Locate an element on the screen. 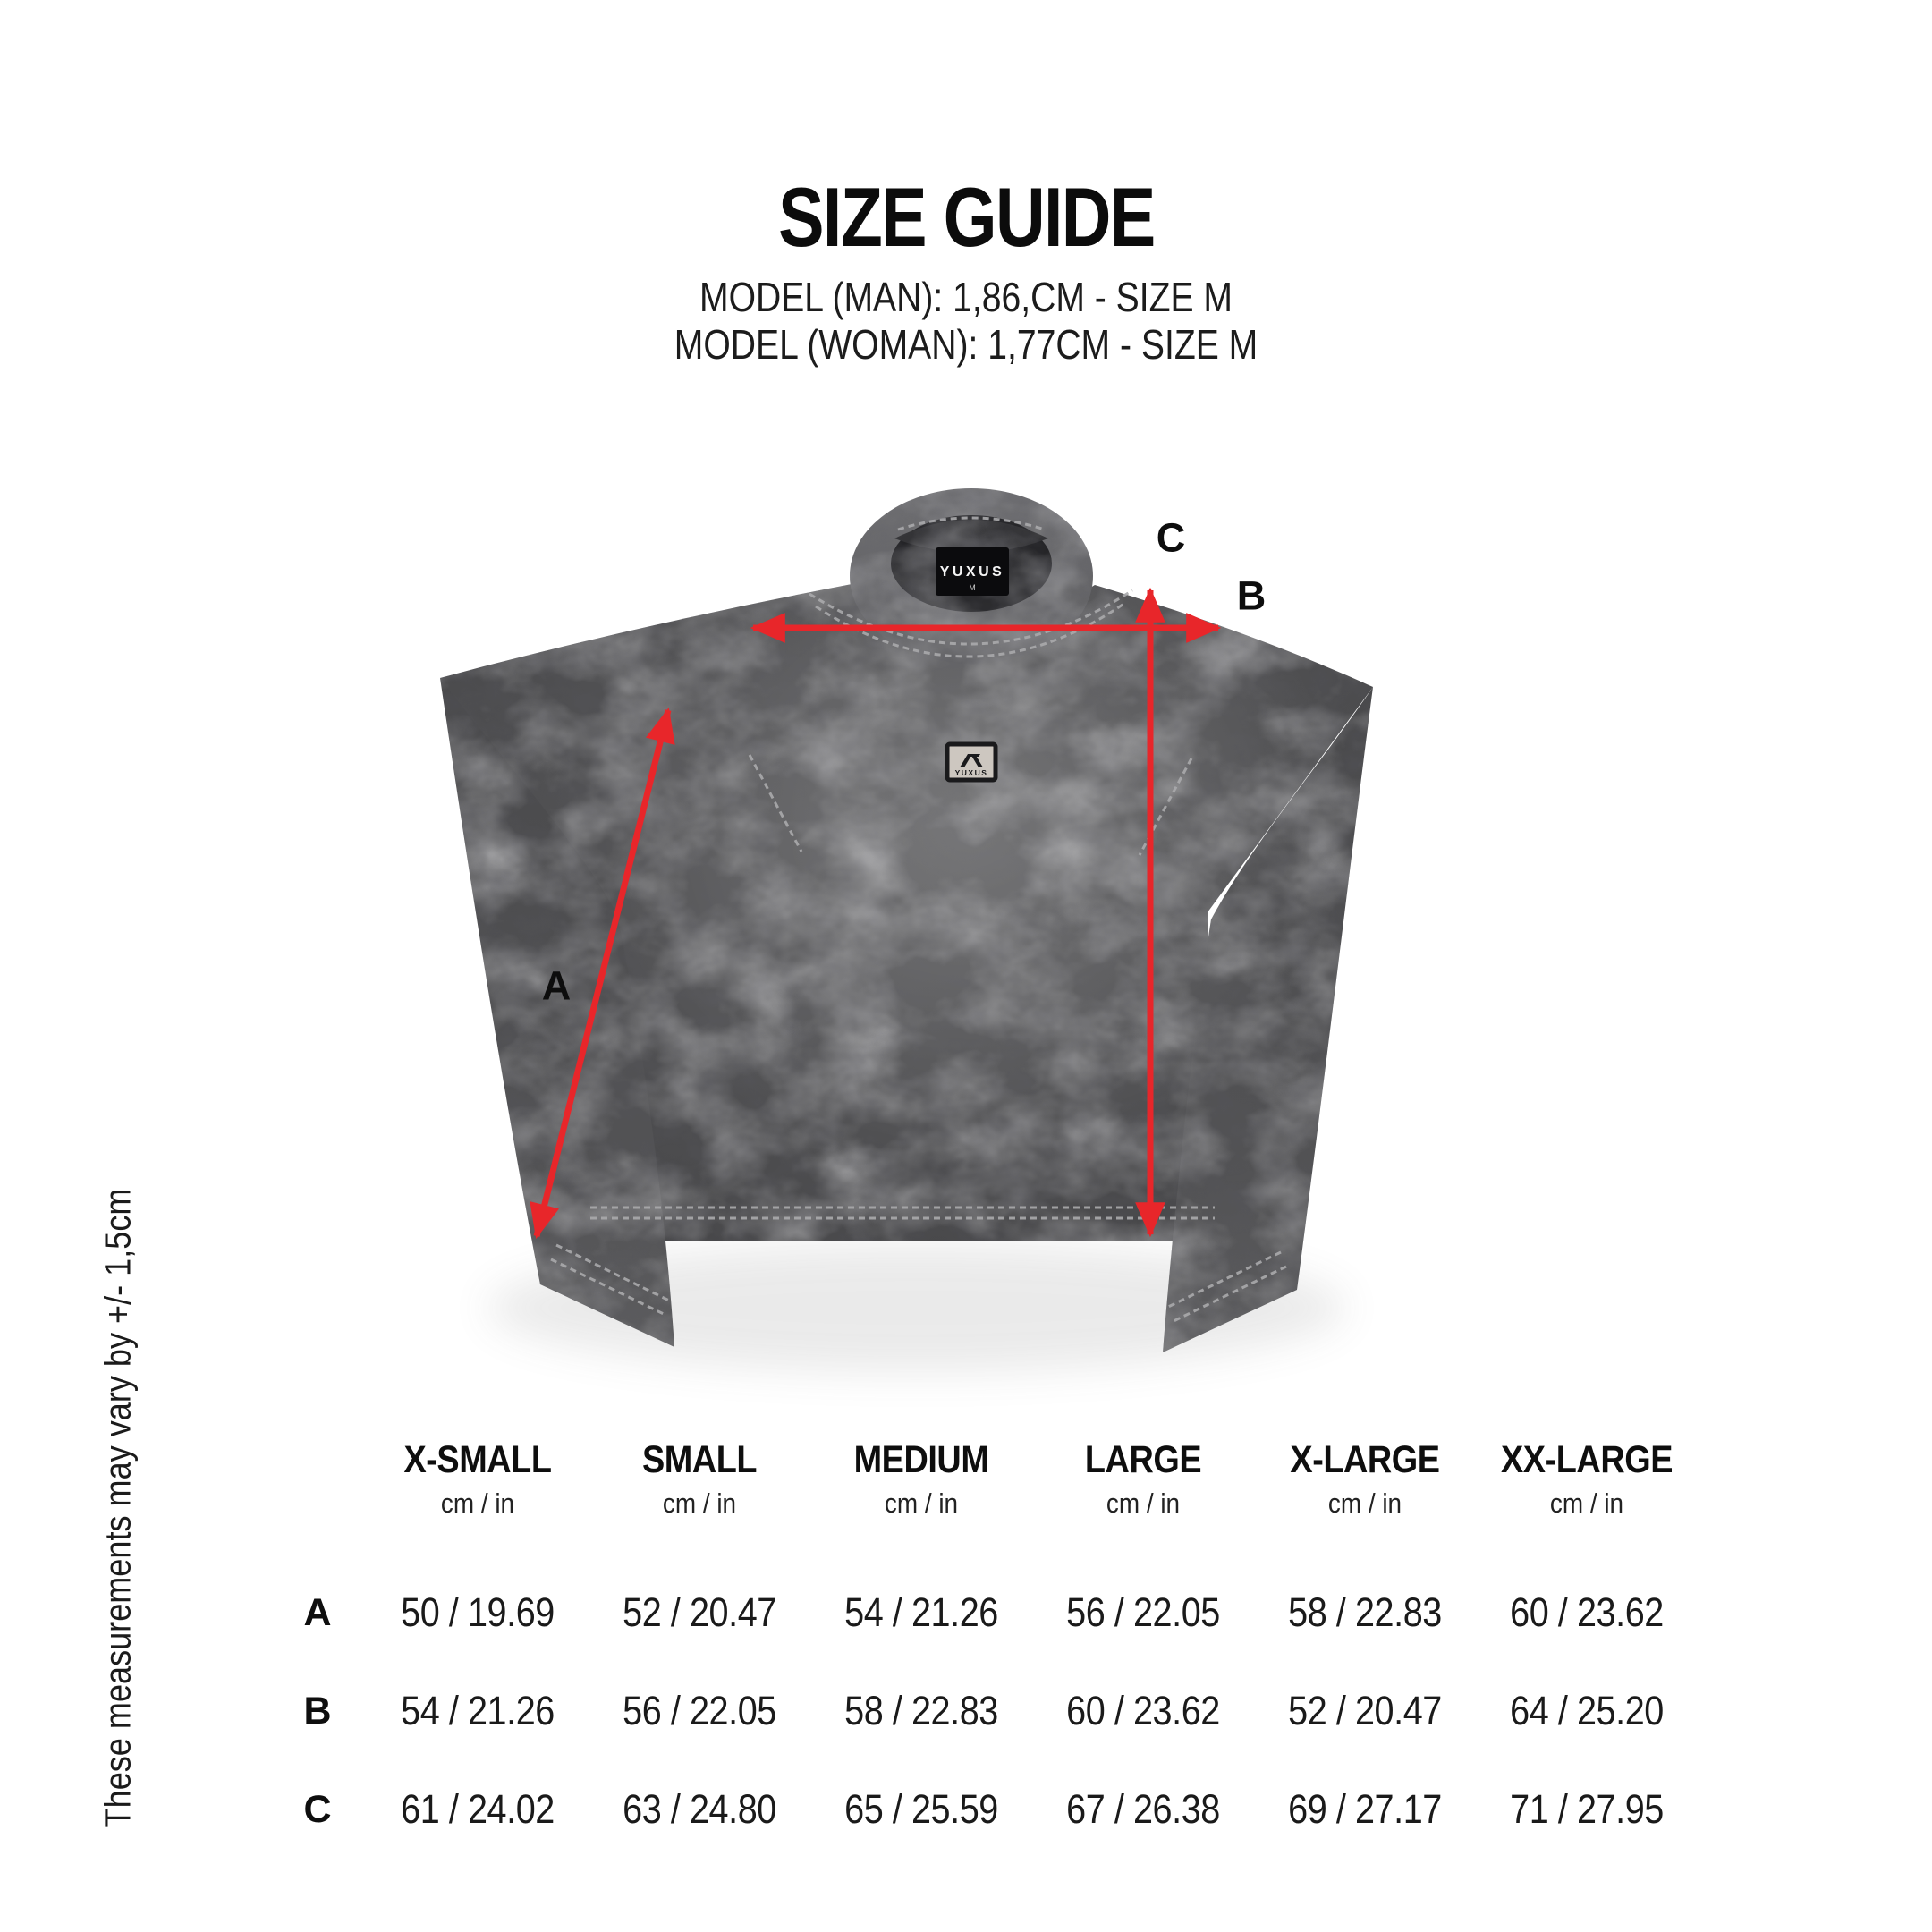 The image size is (1932, 1932). neck-tag-brand: YUXUS is located at coordinates (972, 572).